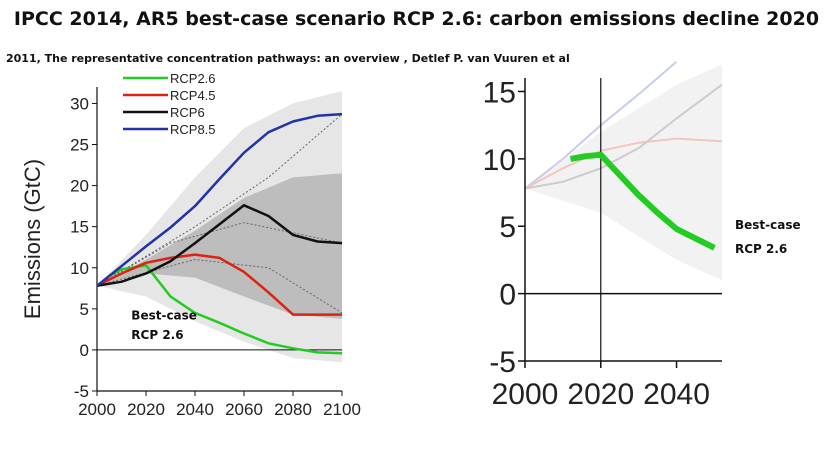 This screenshot has width=833, height=472. Describe the element at coordinates (79, 103) in the screenshot. I see `y-tick-label: 30` at that location.